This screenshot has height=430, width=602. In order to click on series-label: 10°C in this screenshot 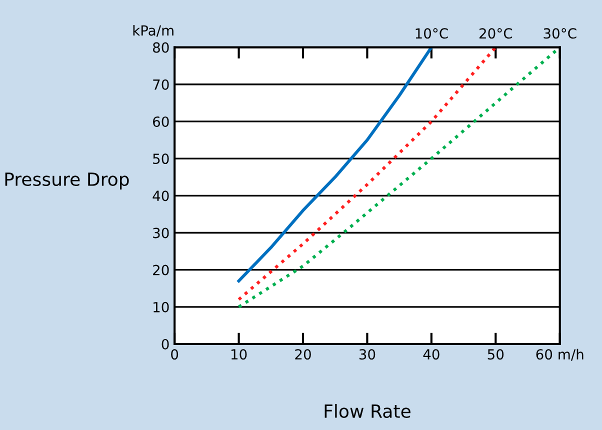, I will do `click(432, 33)`.